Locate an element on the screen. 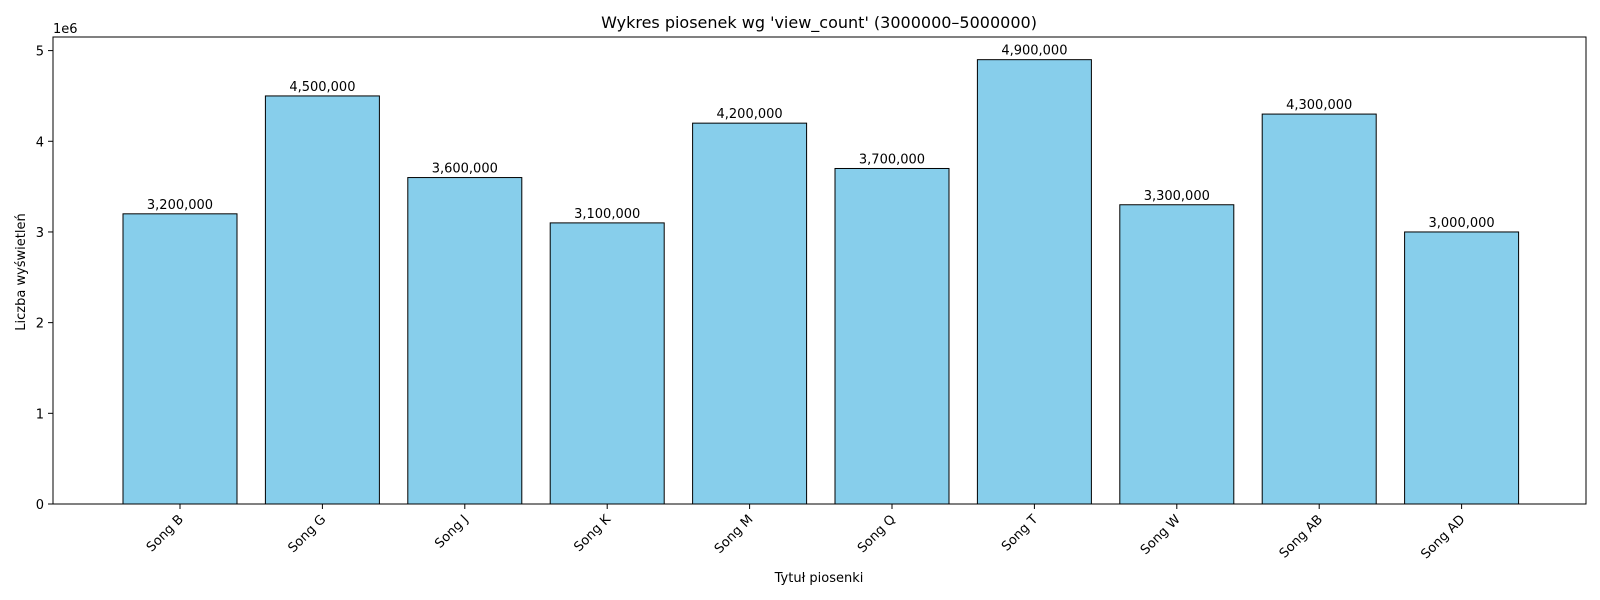  bar-song-q is located at coordinates (892, 336).